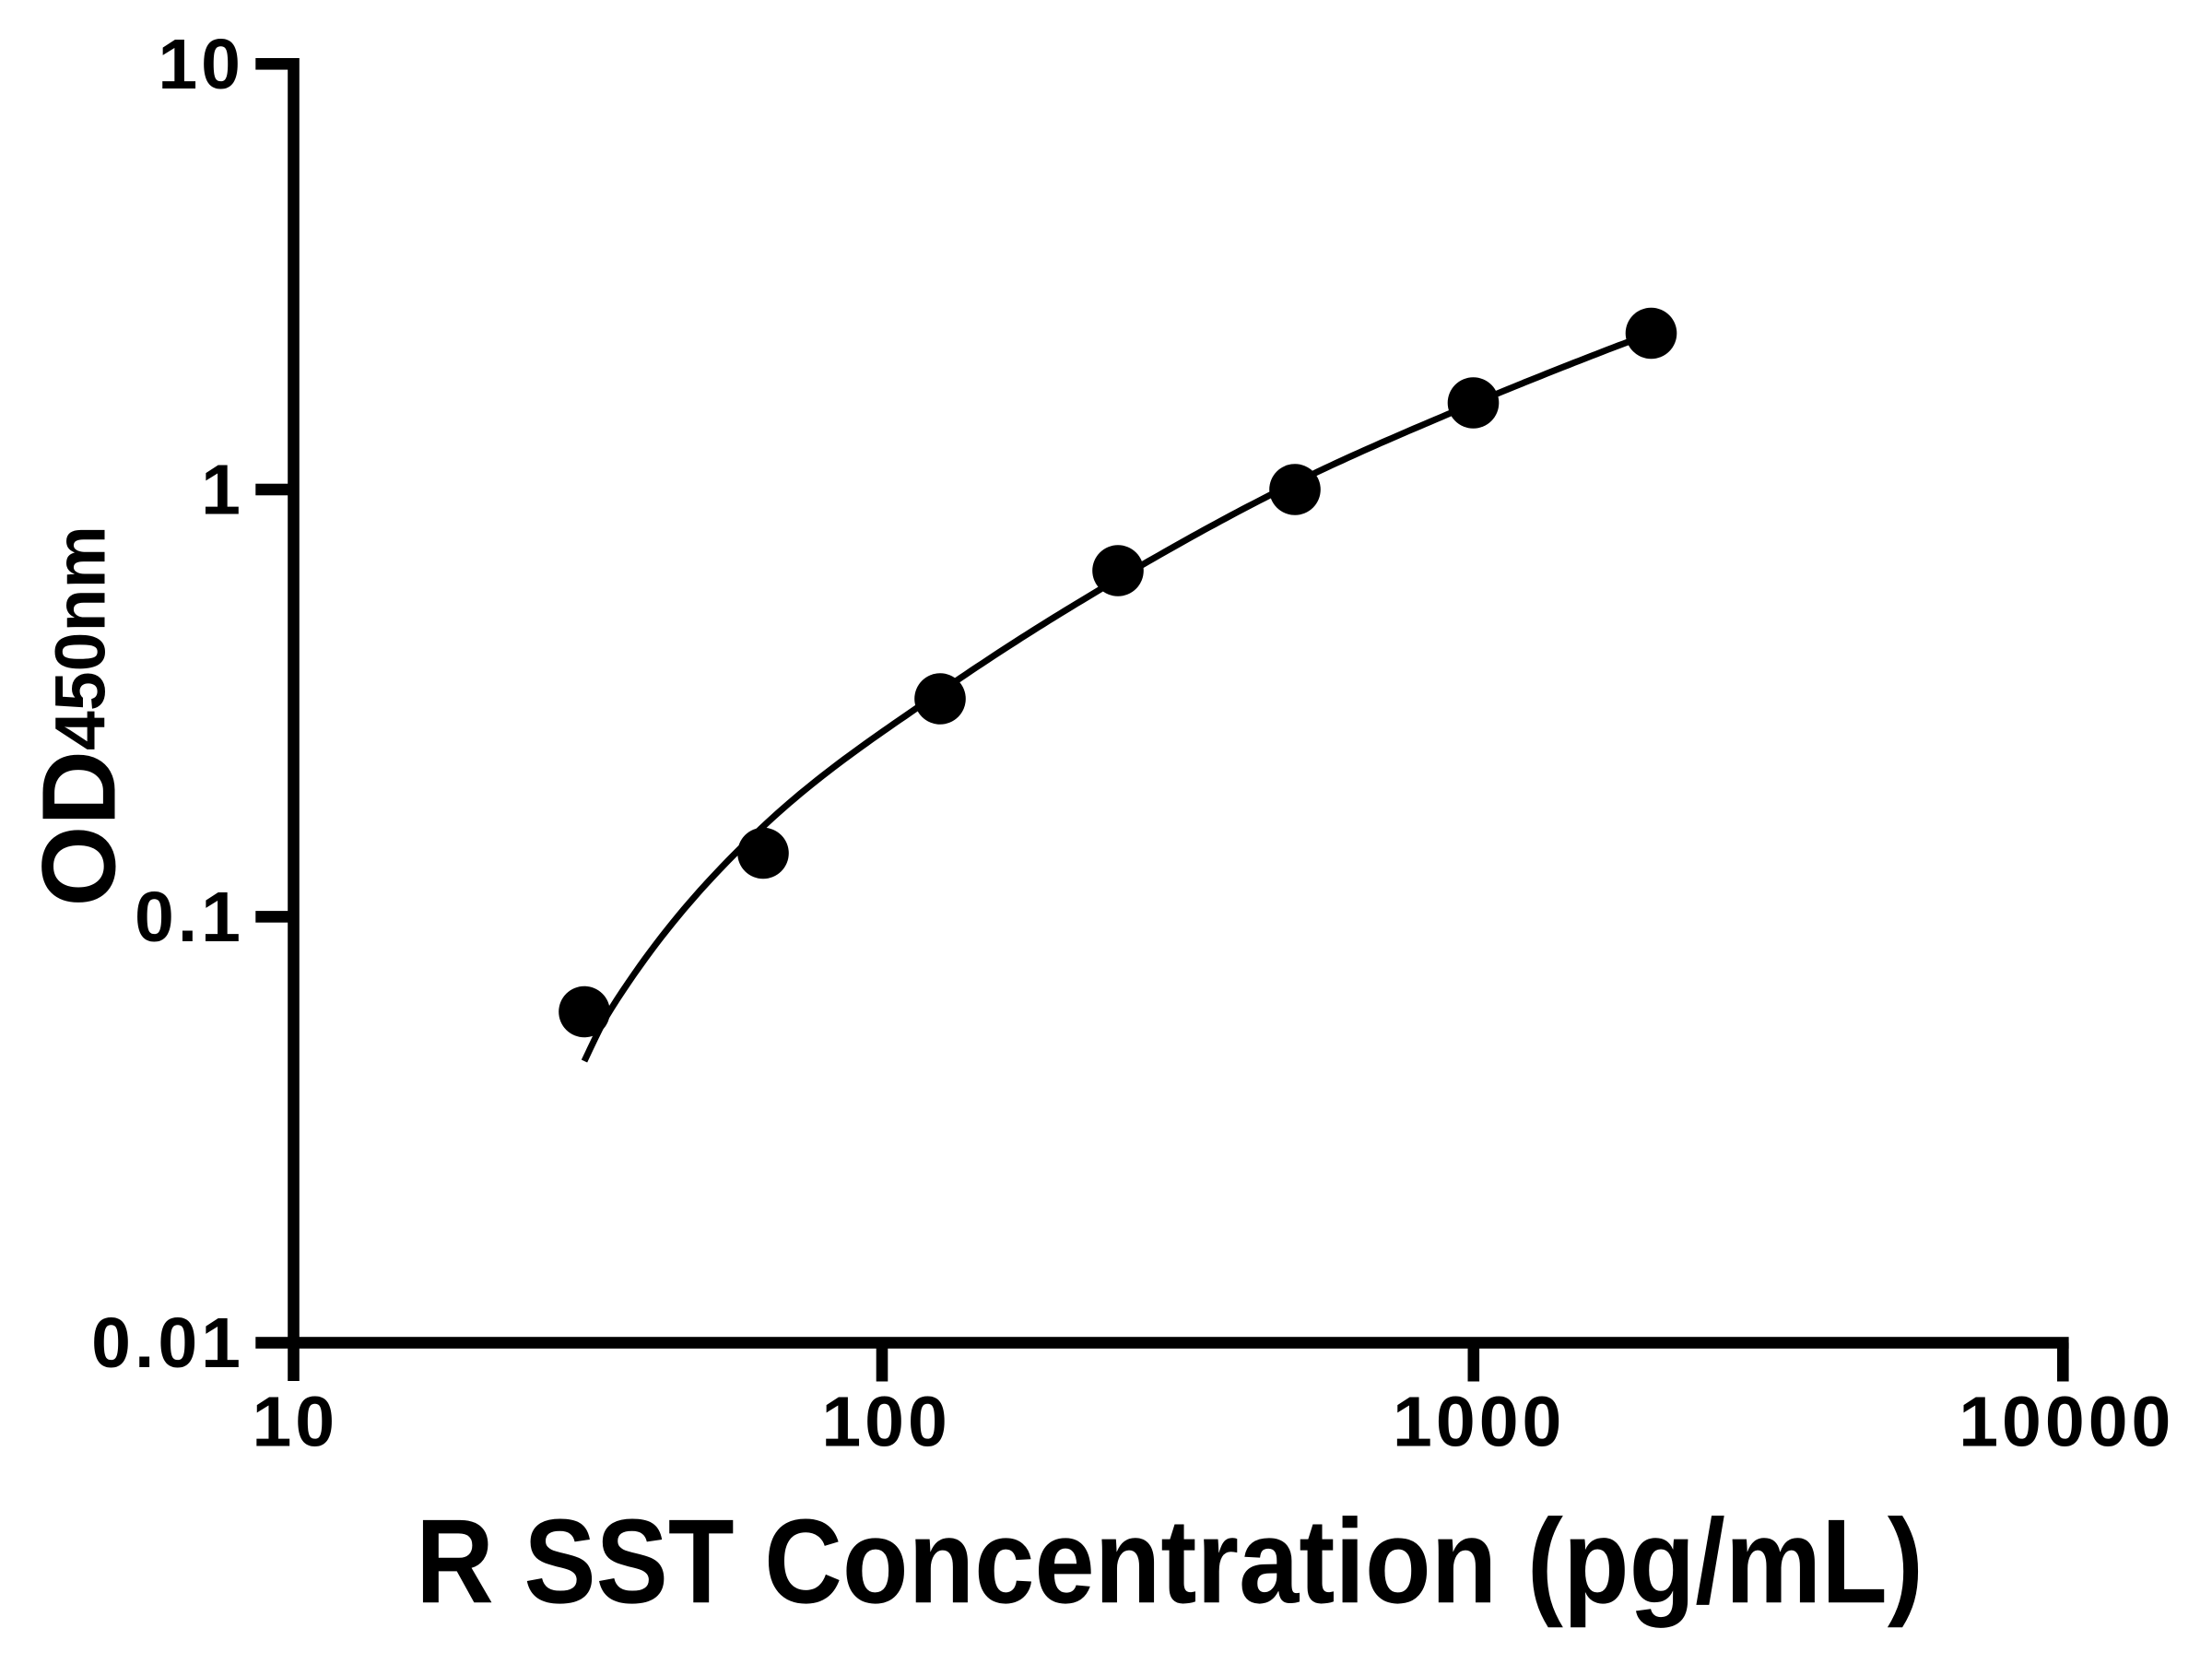 This screenshot has width=2212, height=1664. What do you see at coordinates (885, 1422) in the screenshot?
I see `svg-text: 100` at bounding box center [885, 1422].